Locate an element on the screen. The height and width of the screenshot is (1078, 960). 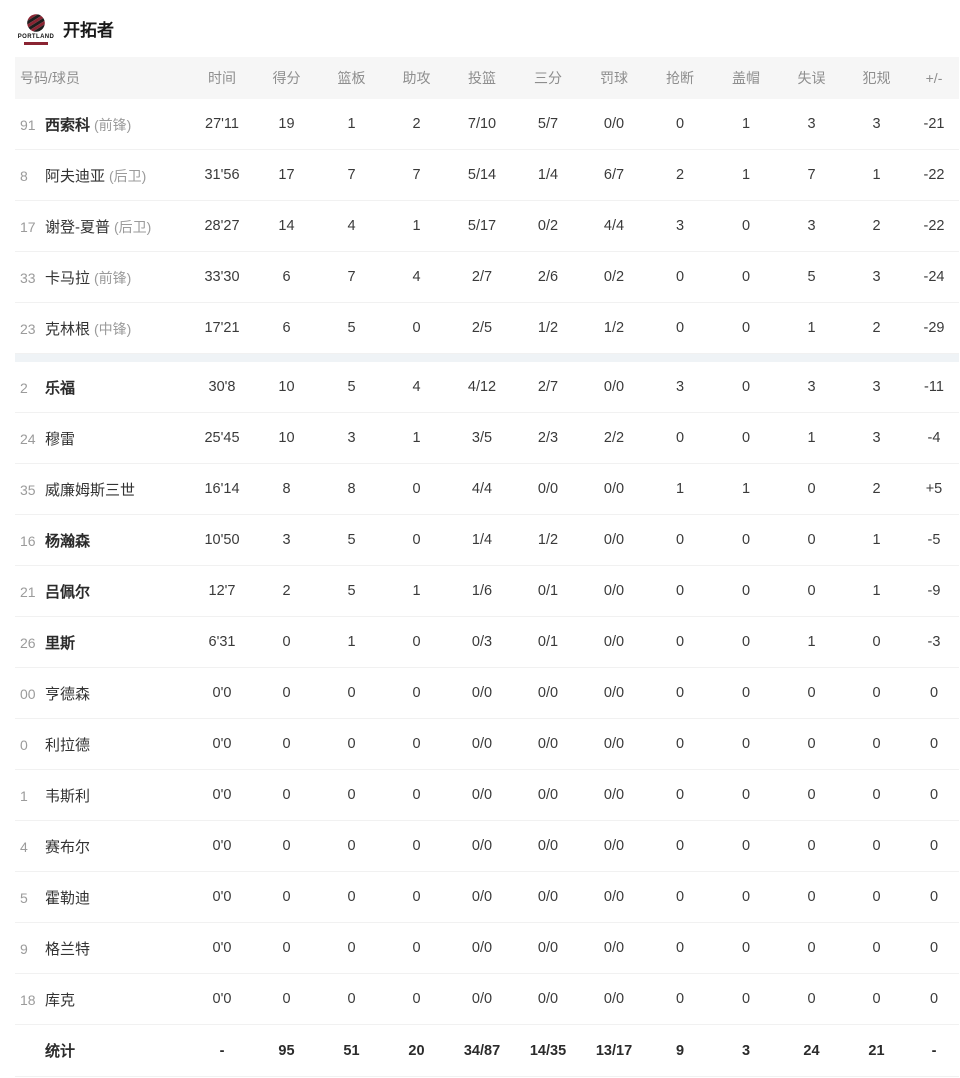
player-cell: 4 赛布尔 is located at coordinates (102, 846).